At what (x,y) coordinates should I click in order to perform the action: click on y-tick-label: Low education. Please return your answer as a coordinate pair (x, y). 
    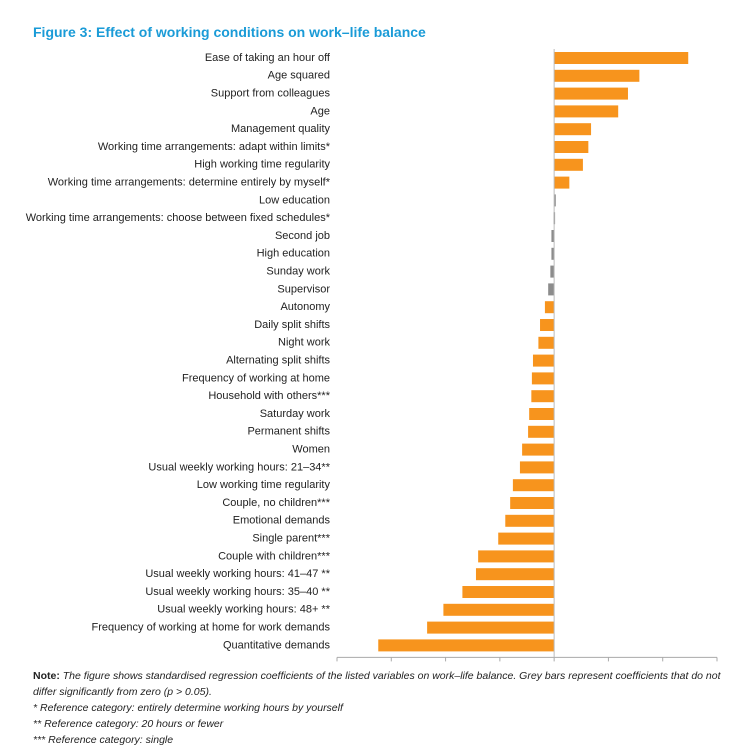
    Looking at the image, I should click on (294, 200).